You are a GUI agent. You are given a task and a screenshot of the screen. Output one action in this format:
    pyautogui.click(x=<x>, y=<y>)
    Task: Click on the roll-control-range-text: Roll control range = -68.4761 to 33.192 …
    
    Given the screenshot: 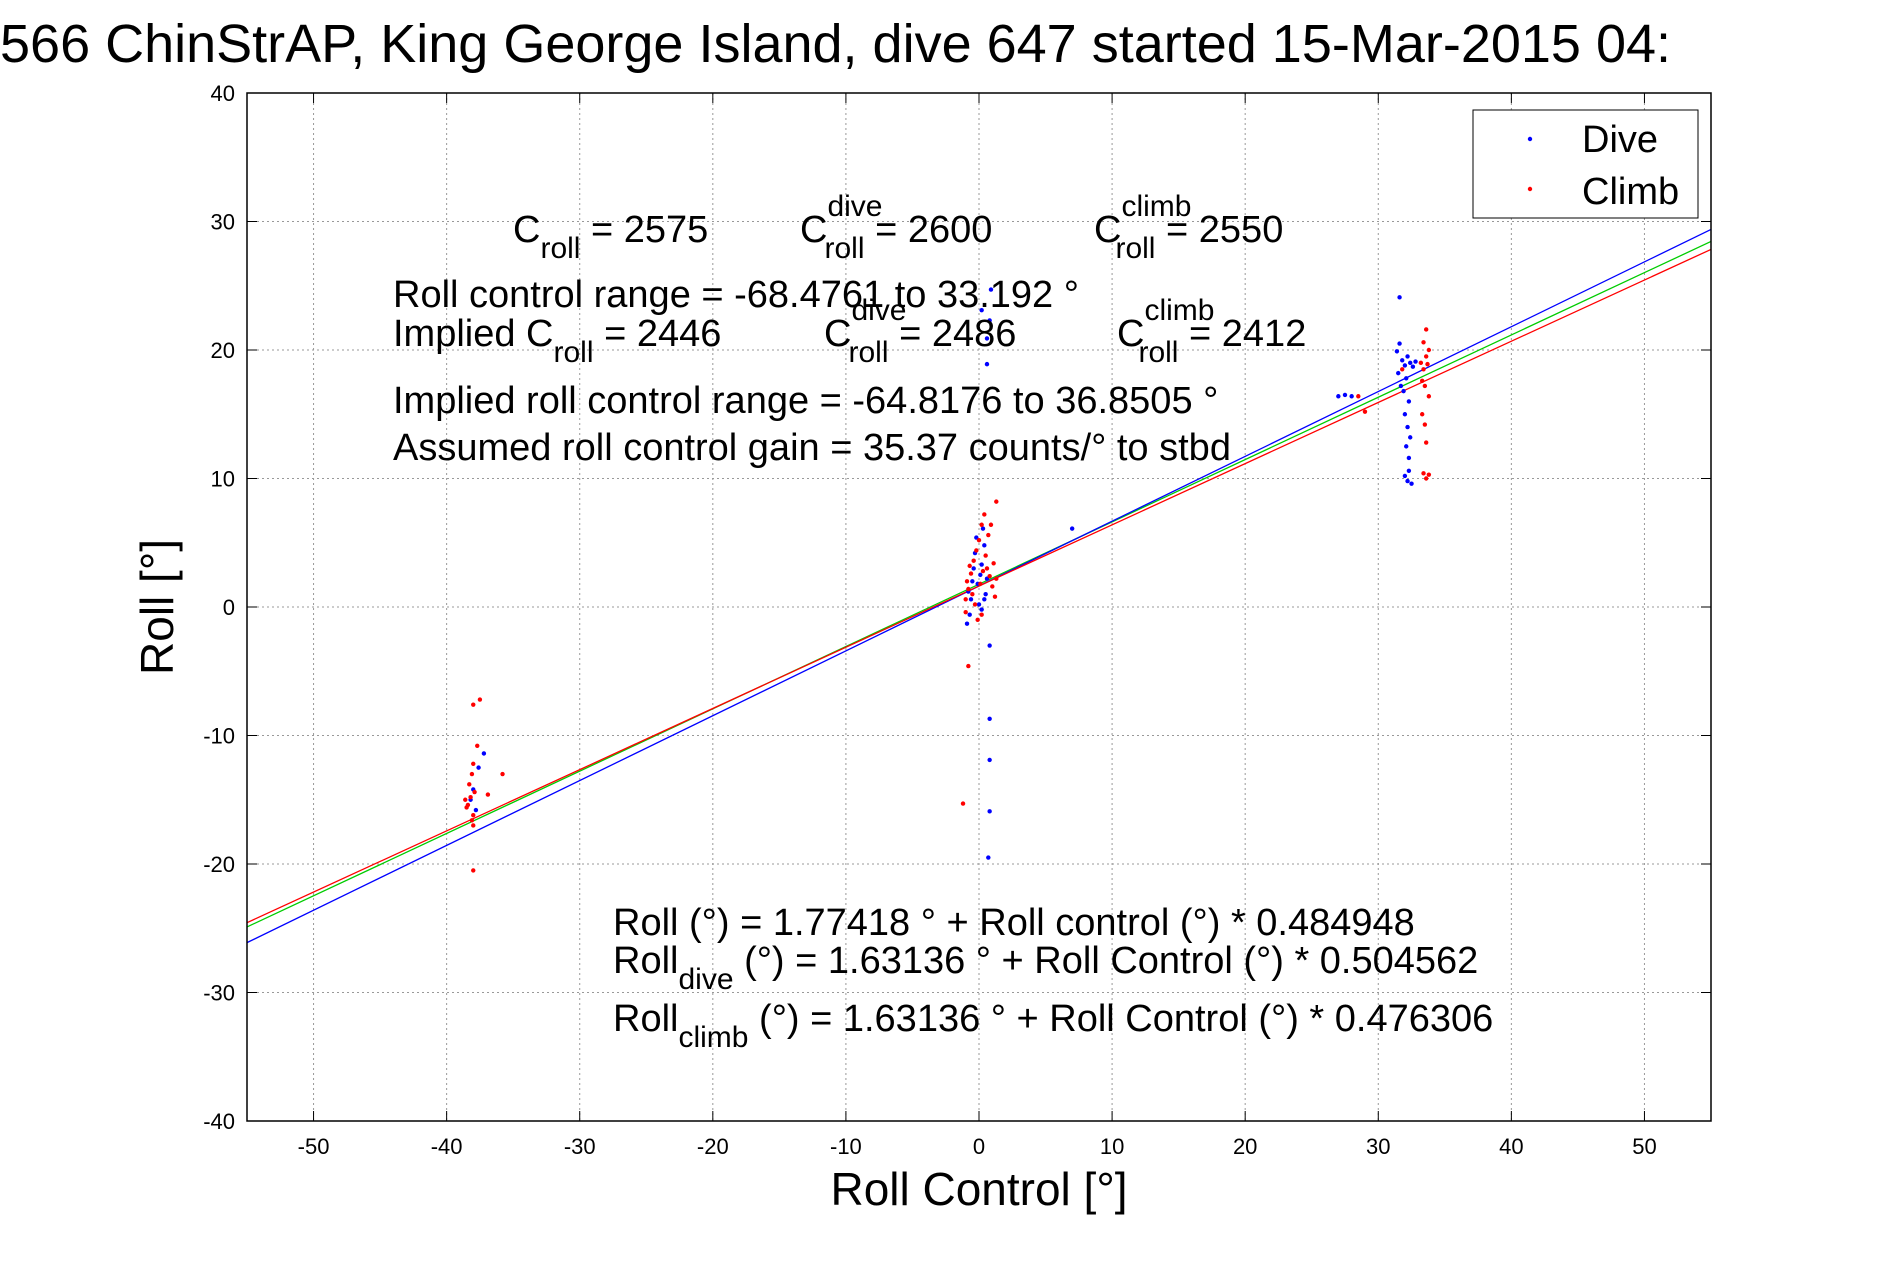 What is the action you would take?
    pyautogui.click(x=736, y=295)
    